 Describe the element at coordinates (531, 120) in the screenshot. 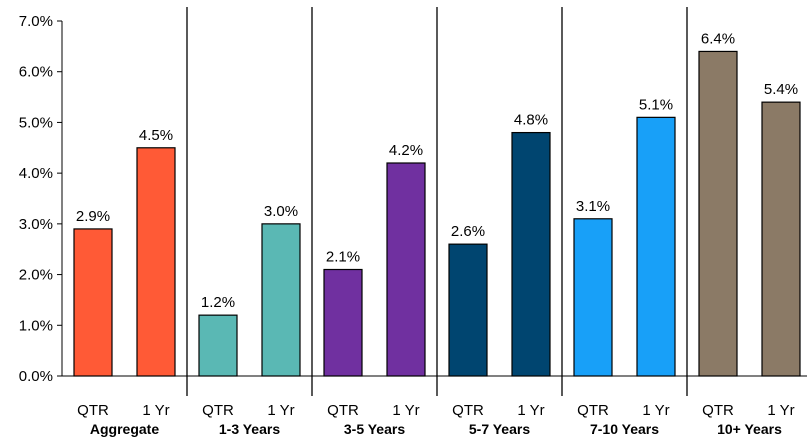

I see `data-label: 4.8%` at that location.